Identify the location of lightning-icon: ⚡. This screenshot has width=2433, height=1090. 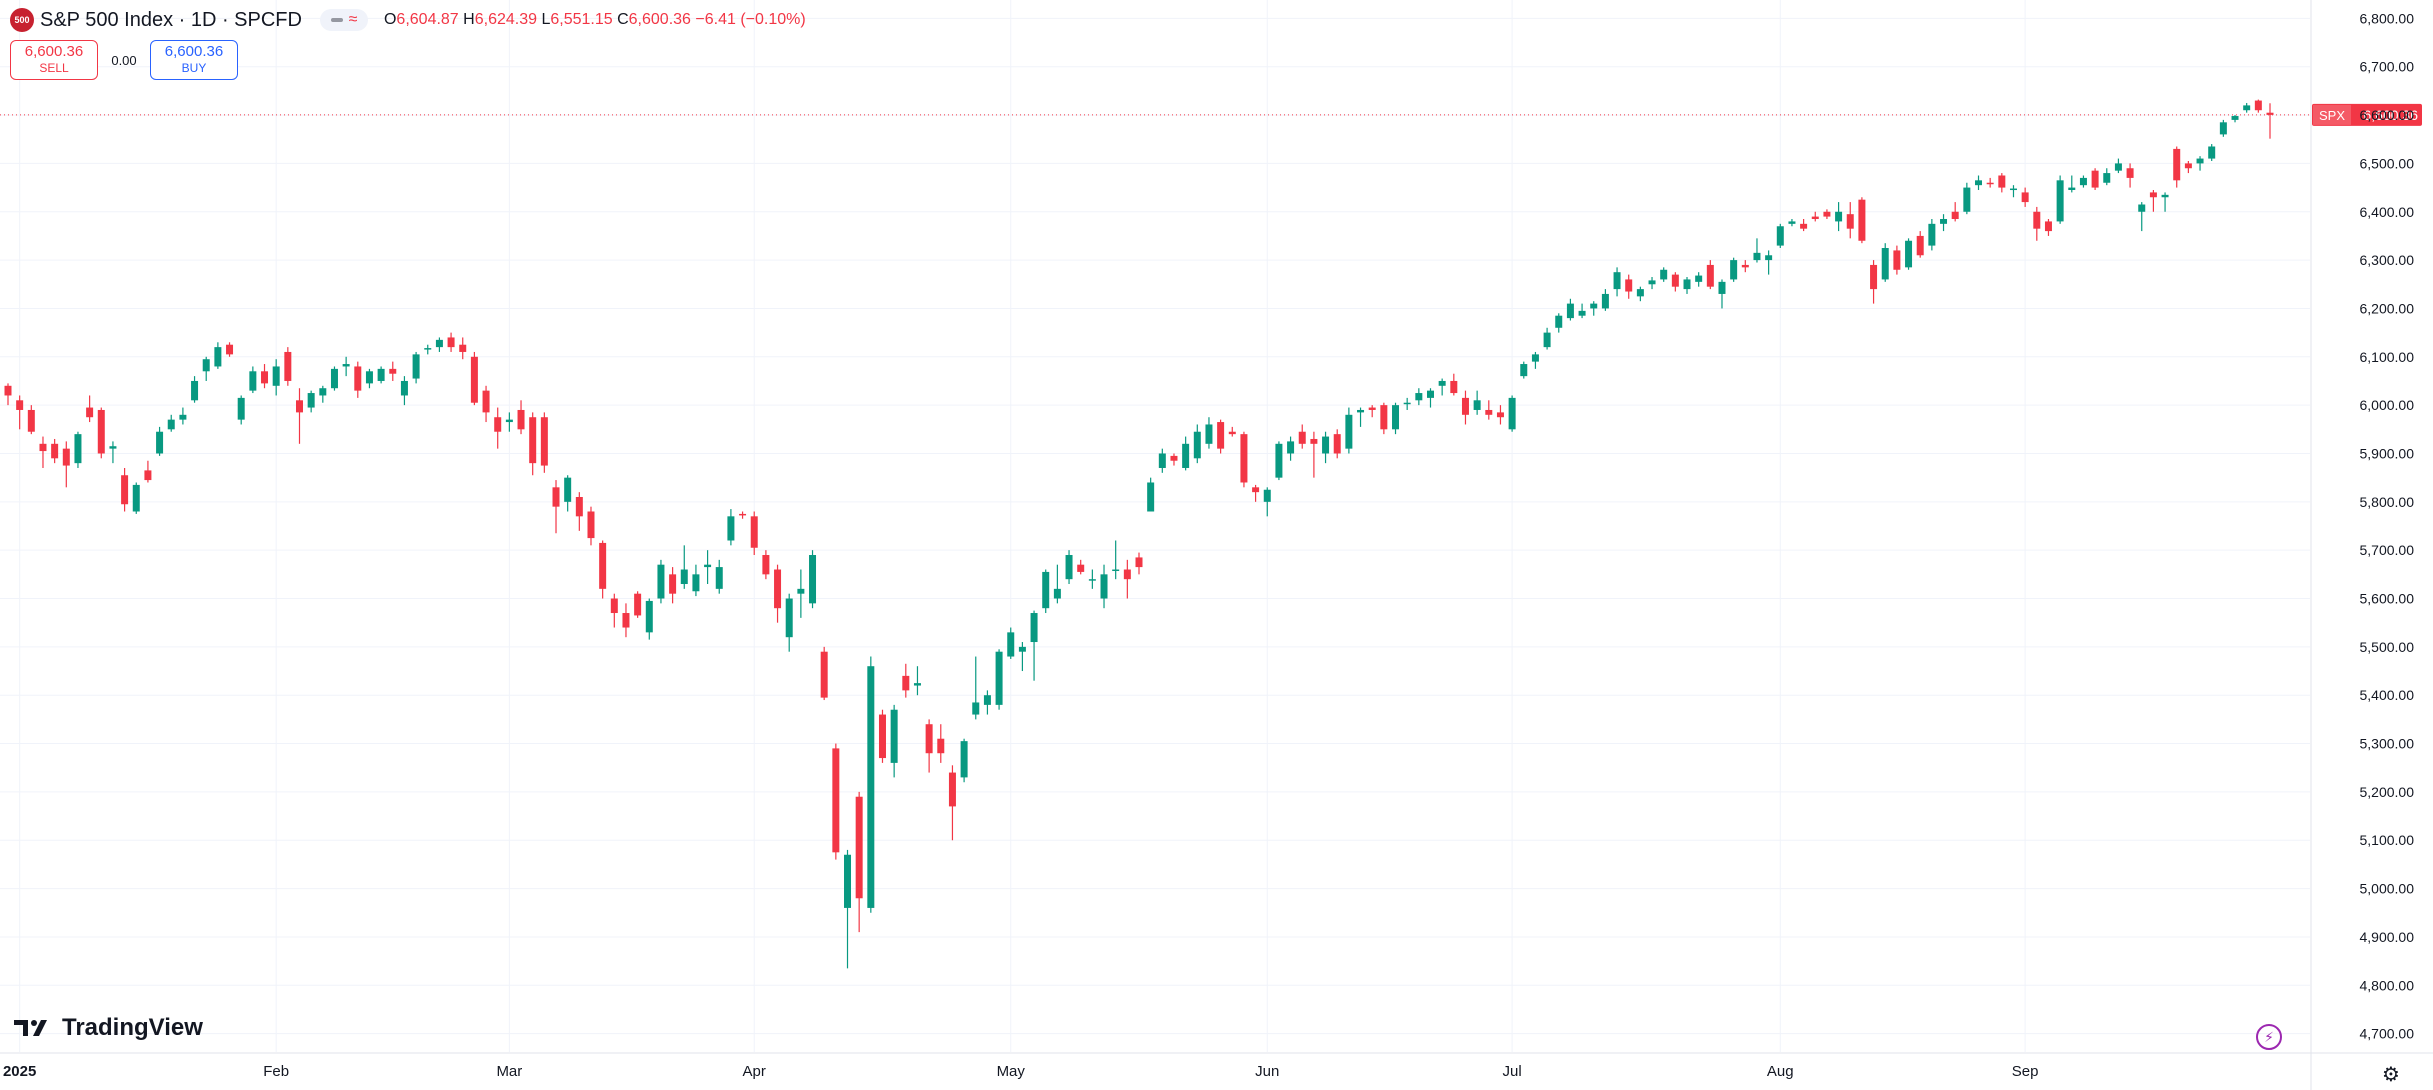
(2269, 1037).